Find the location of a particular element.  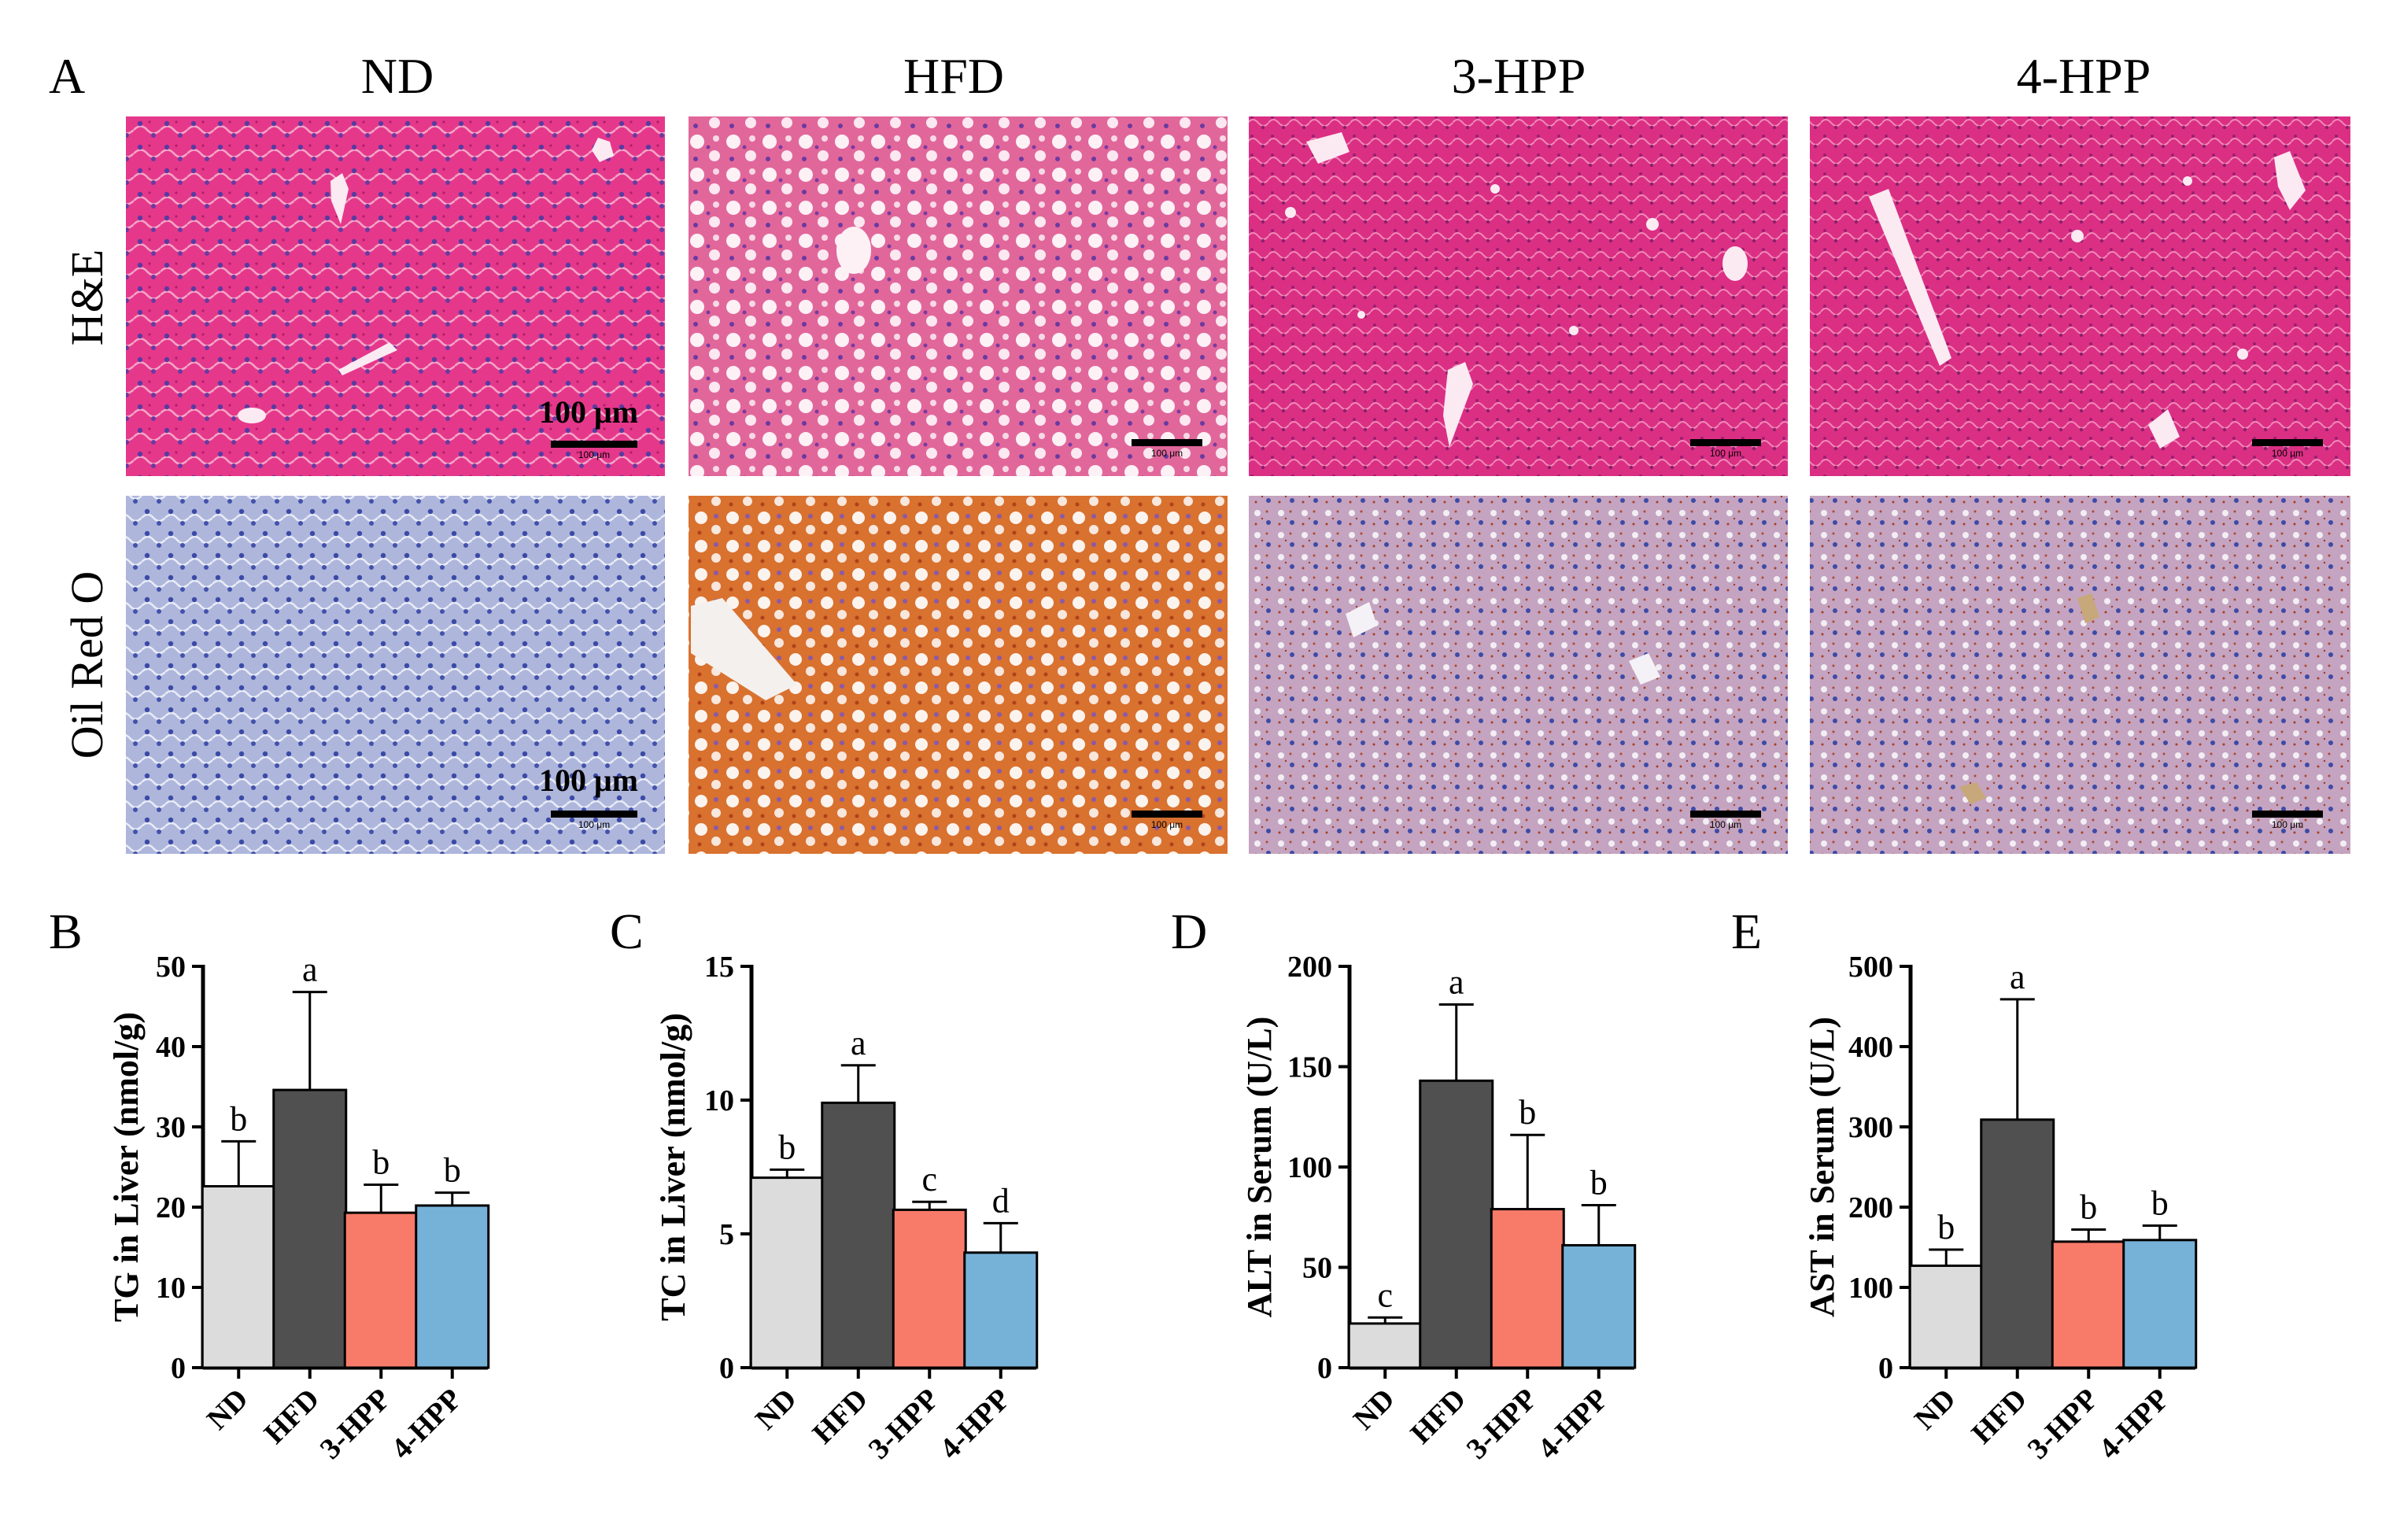

oro-image-nd is located at coordinates (395, 675).